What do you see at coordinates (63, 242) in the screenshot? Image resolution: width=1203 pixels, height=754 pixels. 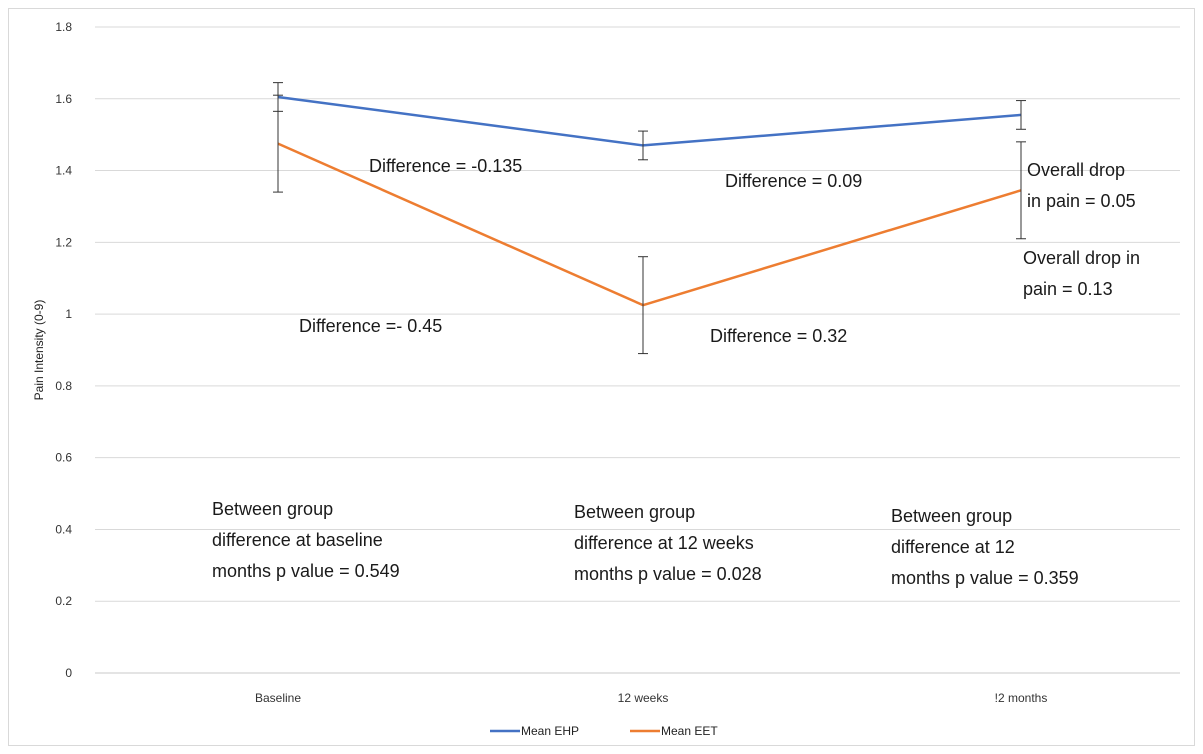 I see `y-tick-label: 1.2` at bounding box center [63, 242].